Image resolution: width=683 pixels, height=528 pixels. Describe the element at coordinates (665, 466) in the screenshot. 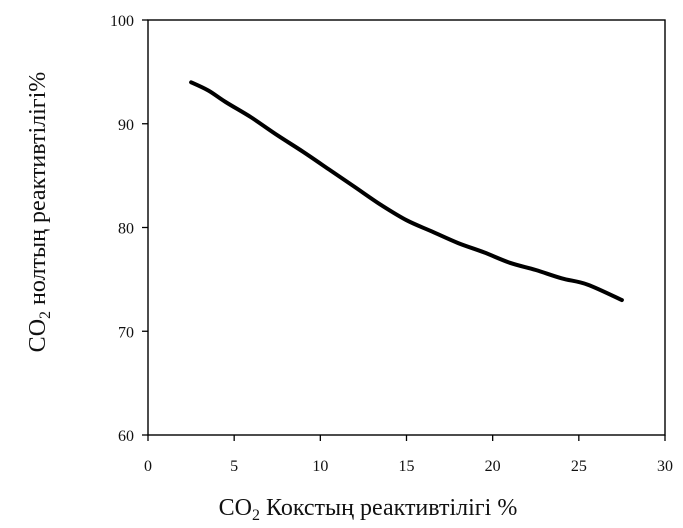

I see `x-tick-label: 30` at that location.